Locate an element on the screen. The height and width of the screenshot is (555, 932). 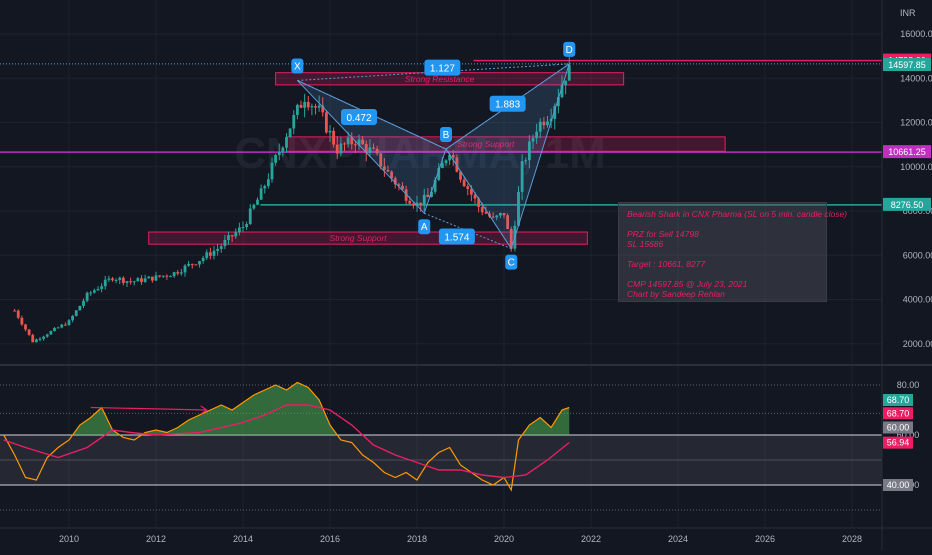
ratio-badge: 1.574 is located at coordinates (456, 236).